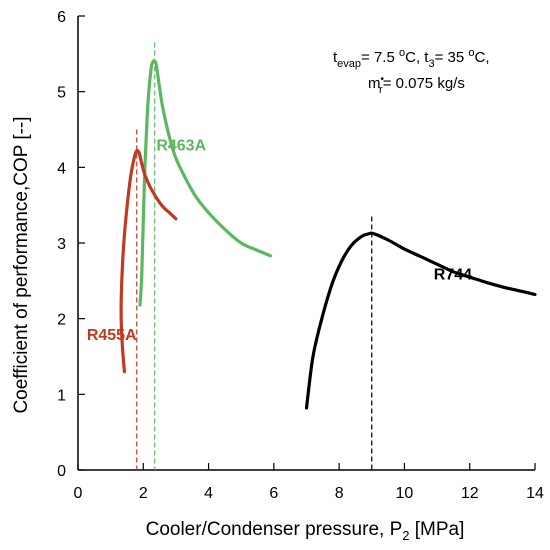  Describe the element at coordinates (61, 471) in the screenshot. I see `y-tick-label: 0` at that location.